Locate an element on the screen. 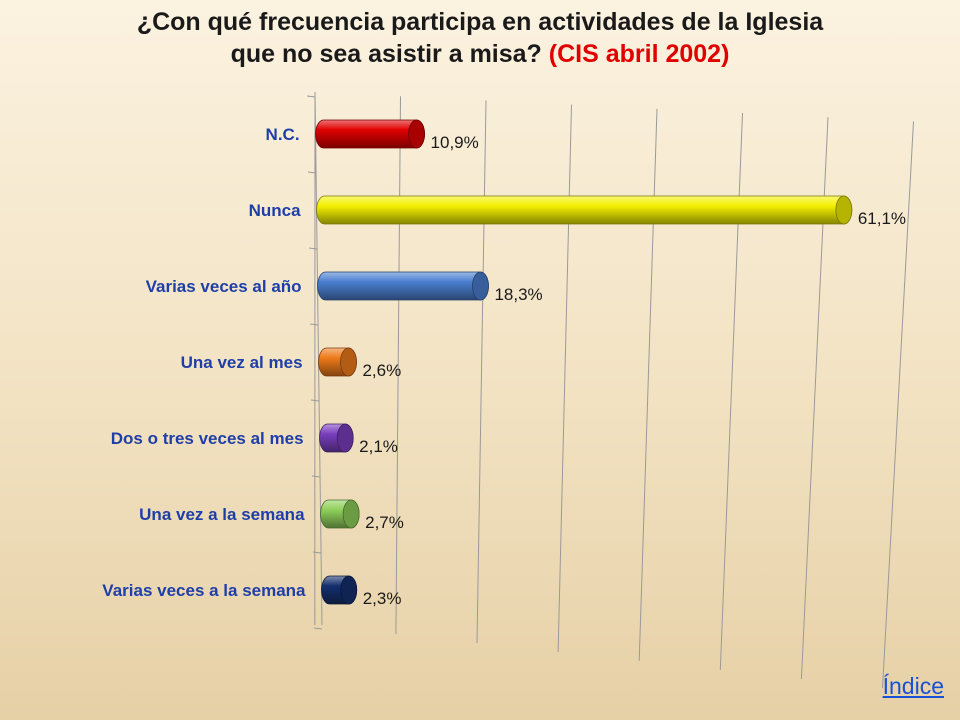  category-label: Una vez al mes is located at coordinates (242, 362).